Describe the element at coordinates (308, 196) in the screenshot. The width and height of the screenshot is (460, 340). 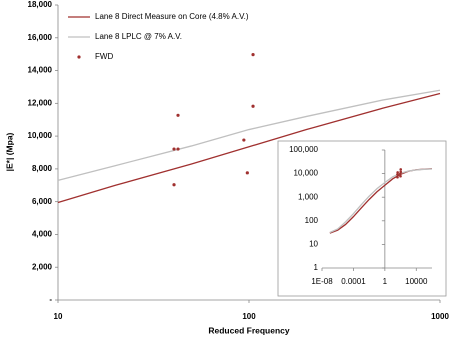
I see `y-tick-label: 1,000` at that location.